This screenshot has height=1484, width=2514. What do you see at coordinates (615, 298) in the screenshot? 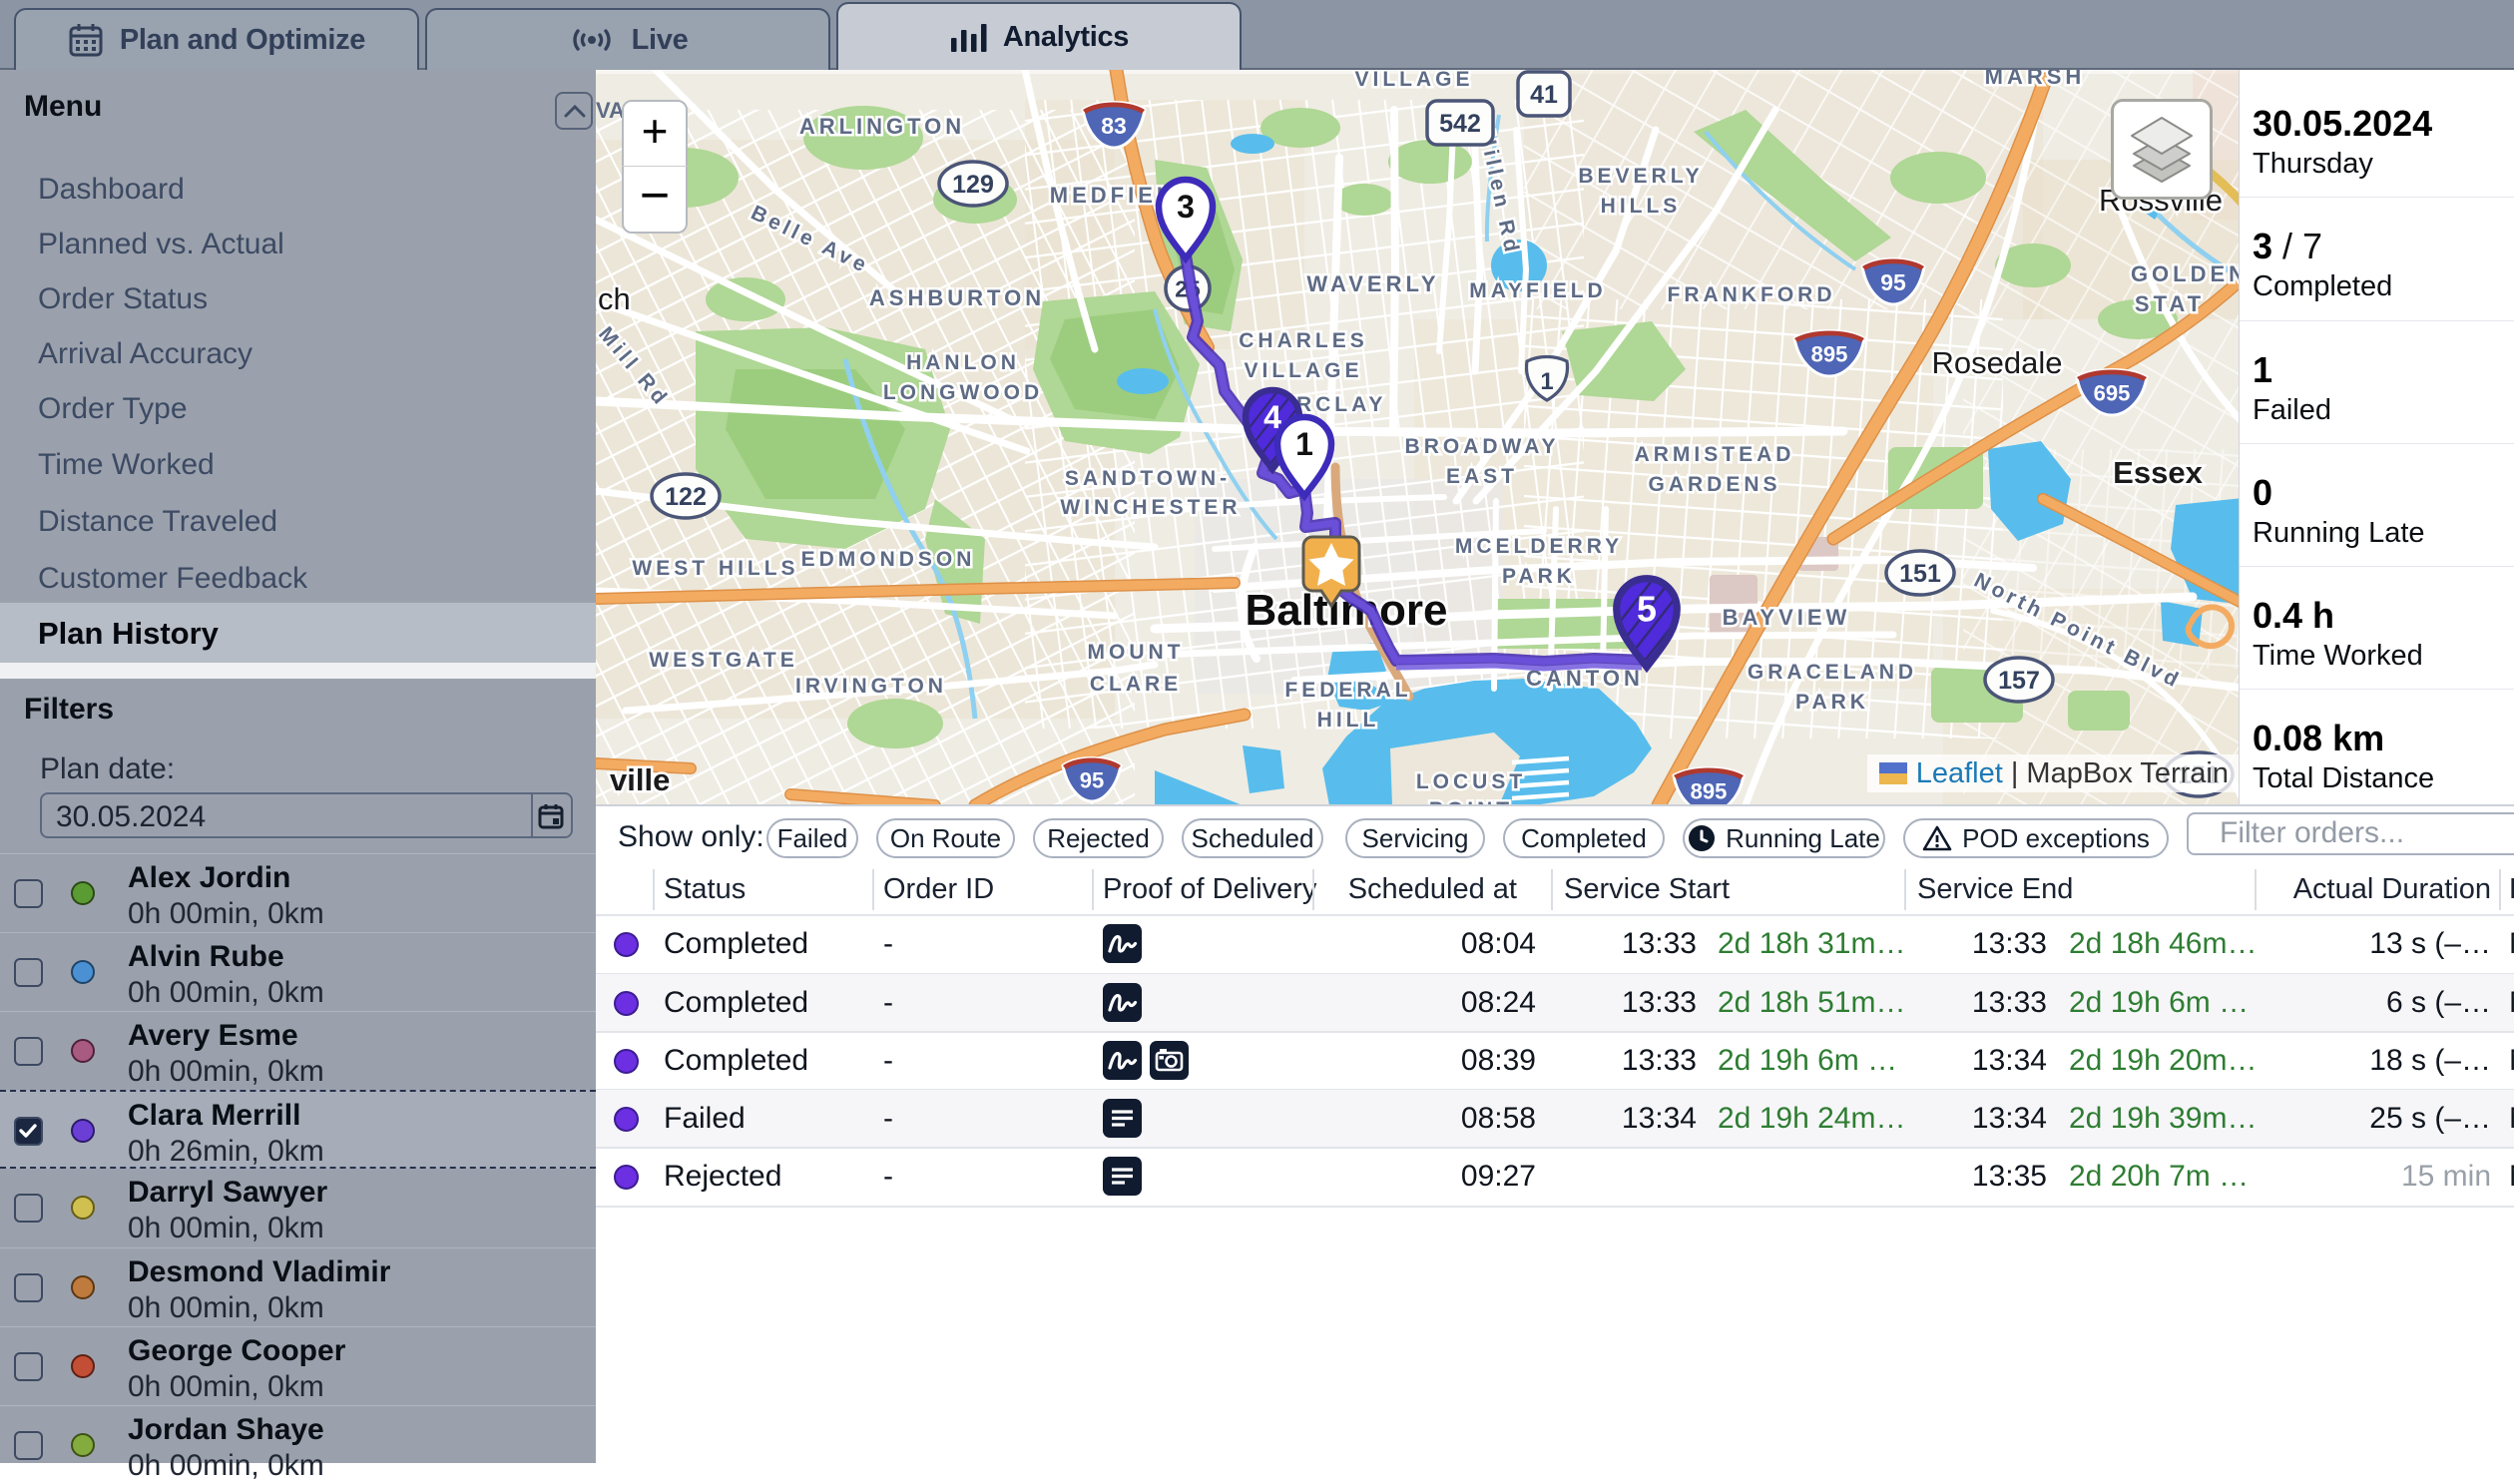
I see `svg-text: ch` at bounding box center [615, 298].